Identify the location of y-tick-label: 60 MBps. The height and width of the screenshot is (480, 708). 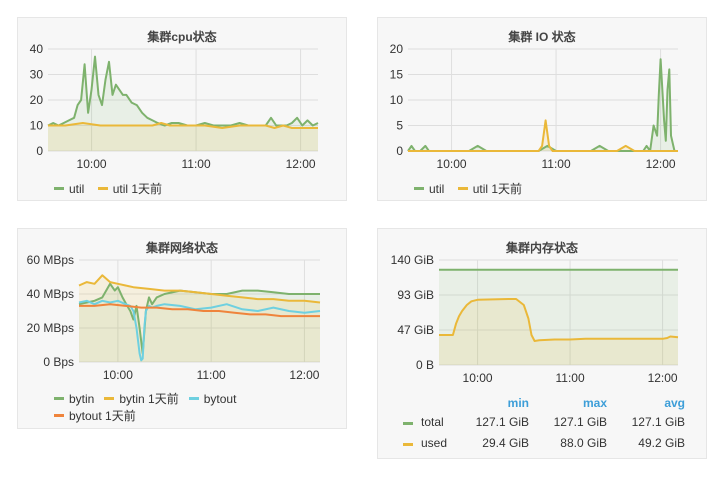
(50, 260).